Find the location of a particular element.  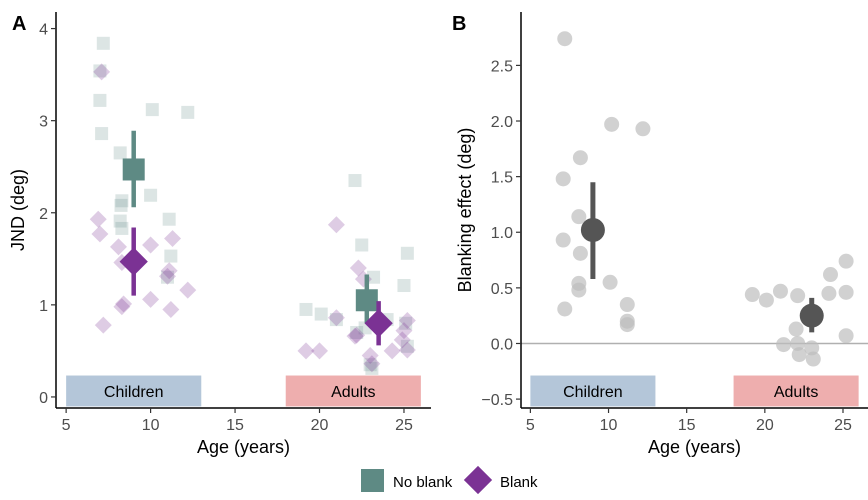

y-axis-title: Blanking effect (deg) is located at coordinates (465, 210).